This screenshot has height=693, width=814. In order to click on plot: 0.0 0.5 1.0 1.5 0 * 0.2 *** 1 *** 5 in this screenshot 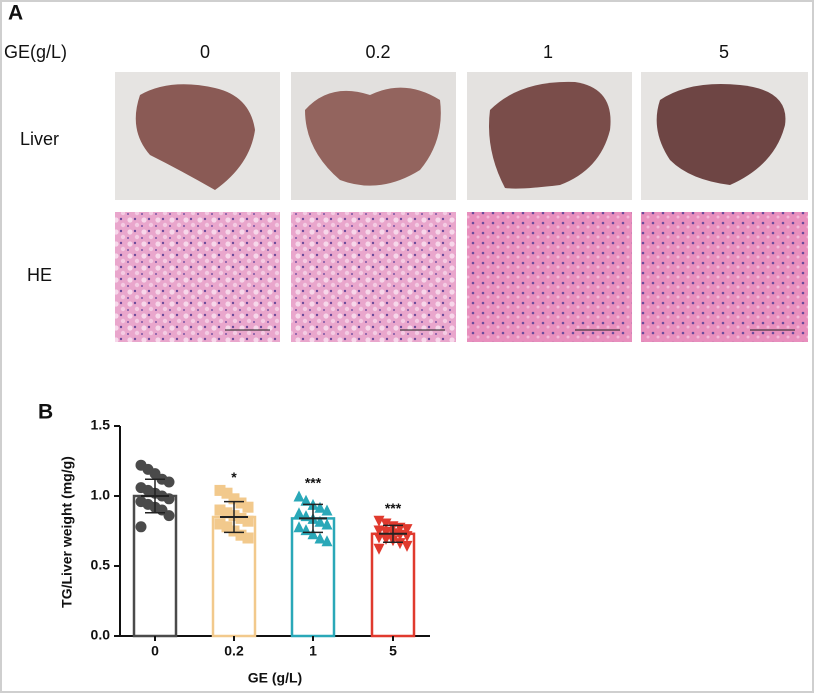, I will do `click(260, 538)`.